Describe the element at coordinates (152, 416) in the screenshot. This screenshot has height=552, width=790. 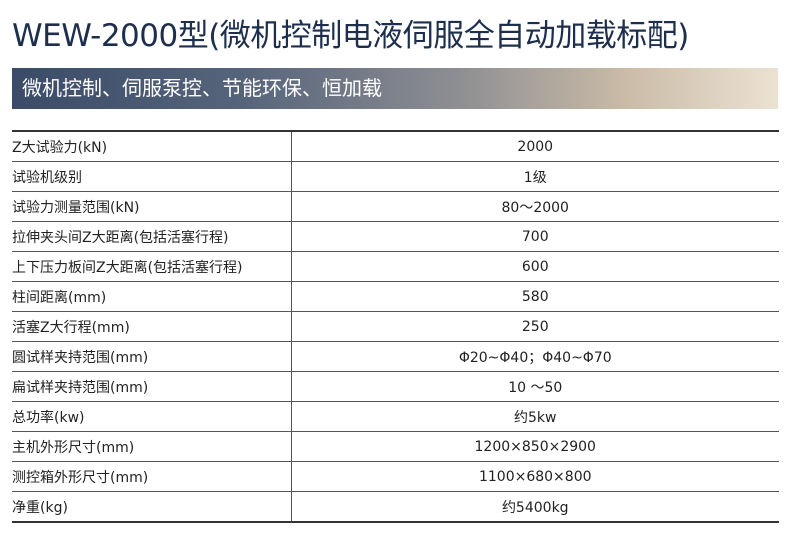
I see `row-label: 总功率(kw)` at that location.